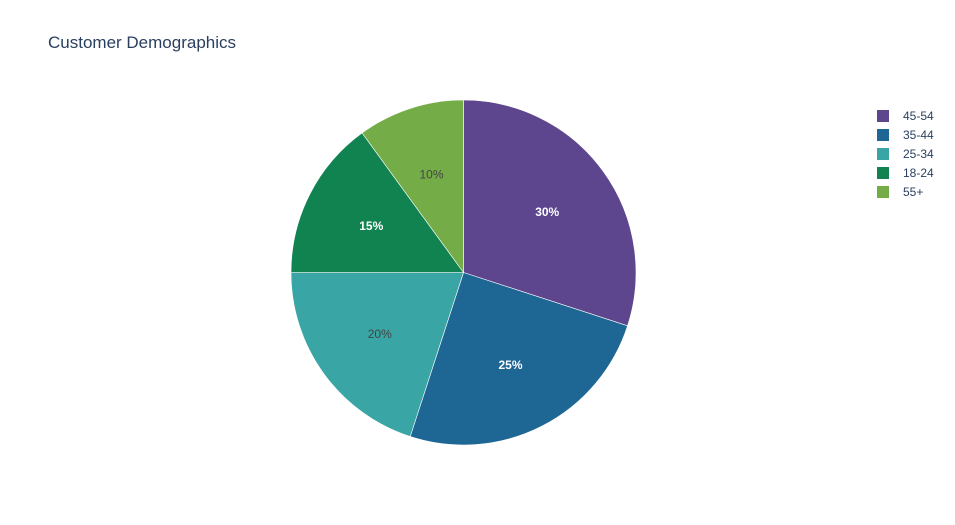 Image resolution: width=955 pixels, height=525 pixels. I want to click on legend-label: 35-44, so click(918, 134).